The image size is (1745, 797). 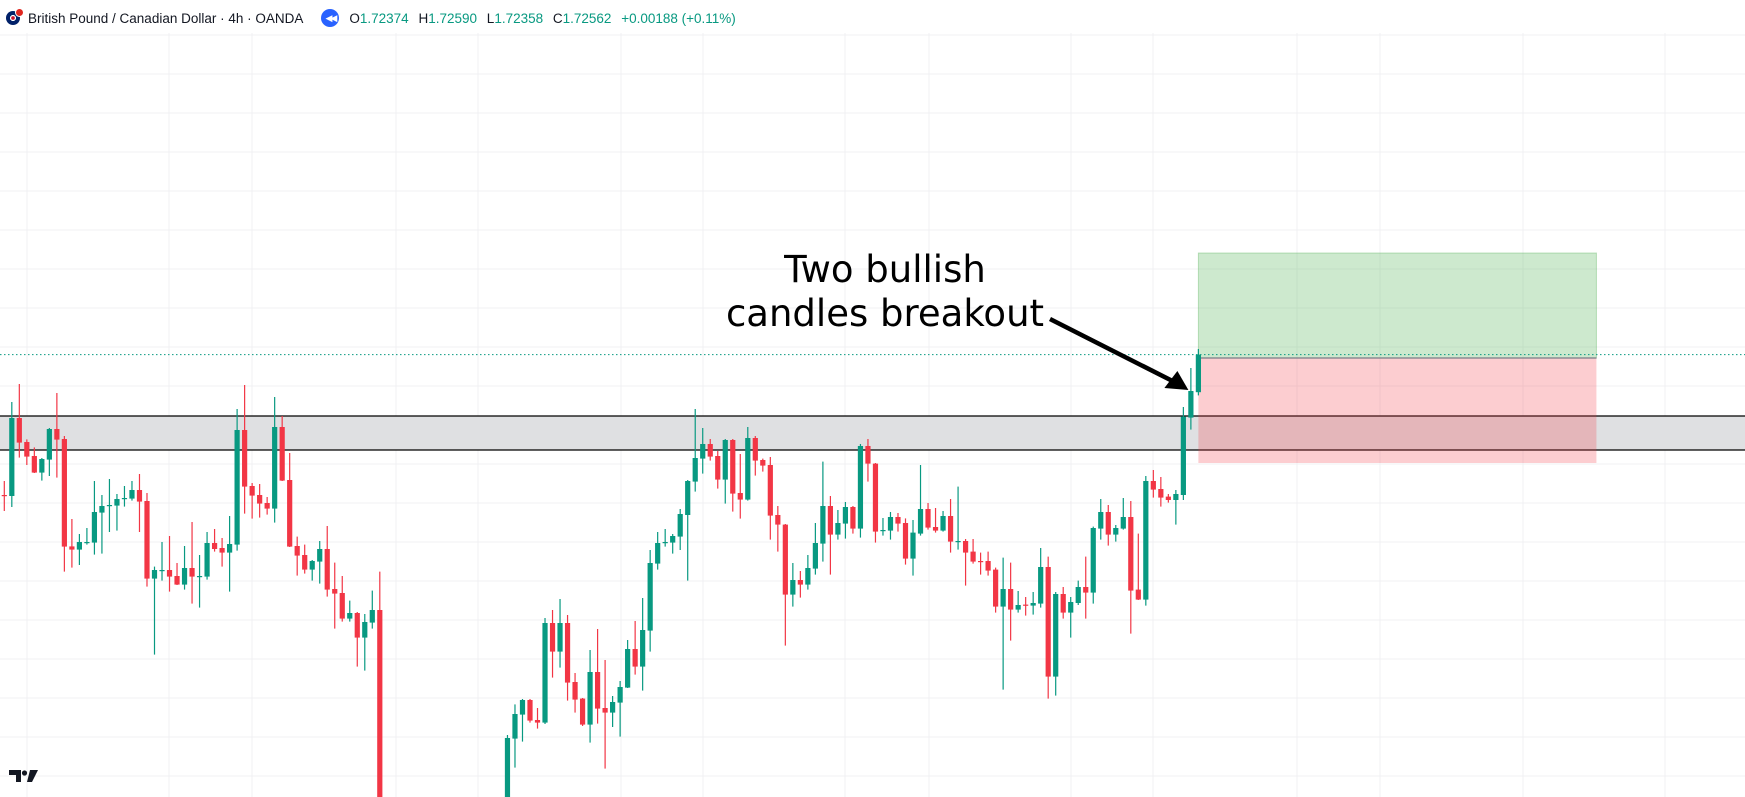 What do you see at coordinates (1176, 380) in the screenshot?
I see `arrow-head` at bounding box center [1176, 380].